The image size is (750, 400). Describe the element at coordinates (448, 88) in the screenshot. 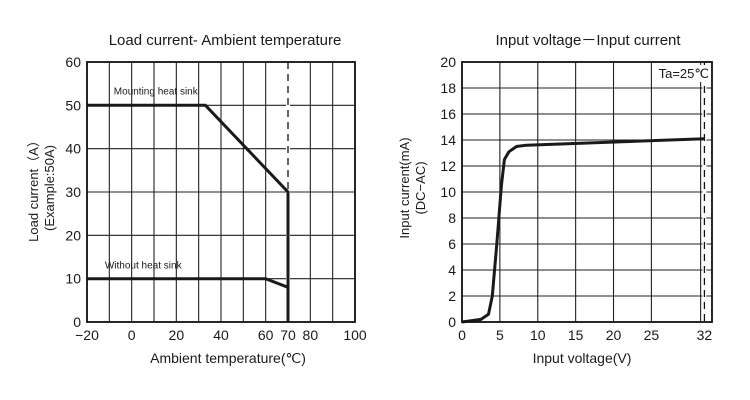

I see `y-tick-label: 18` at that location.